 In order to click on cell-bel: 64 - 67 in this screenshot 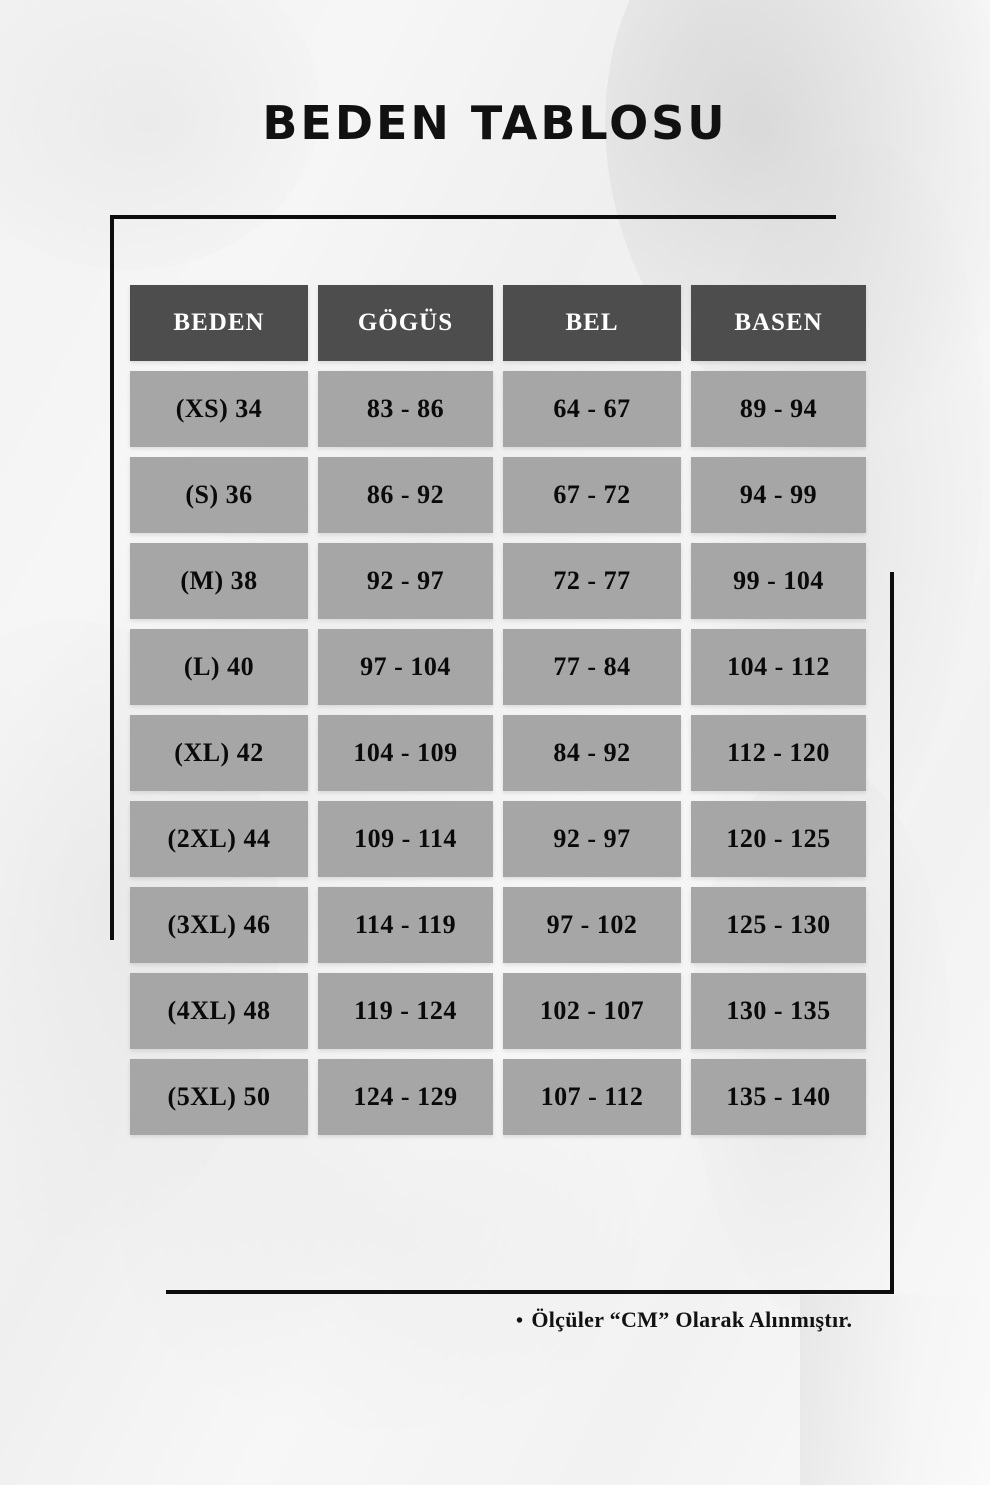, I will do `click(592, 409)`.